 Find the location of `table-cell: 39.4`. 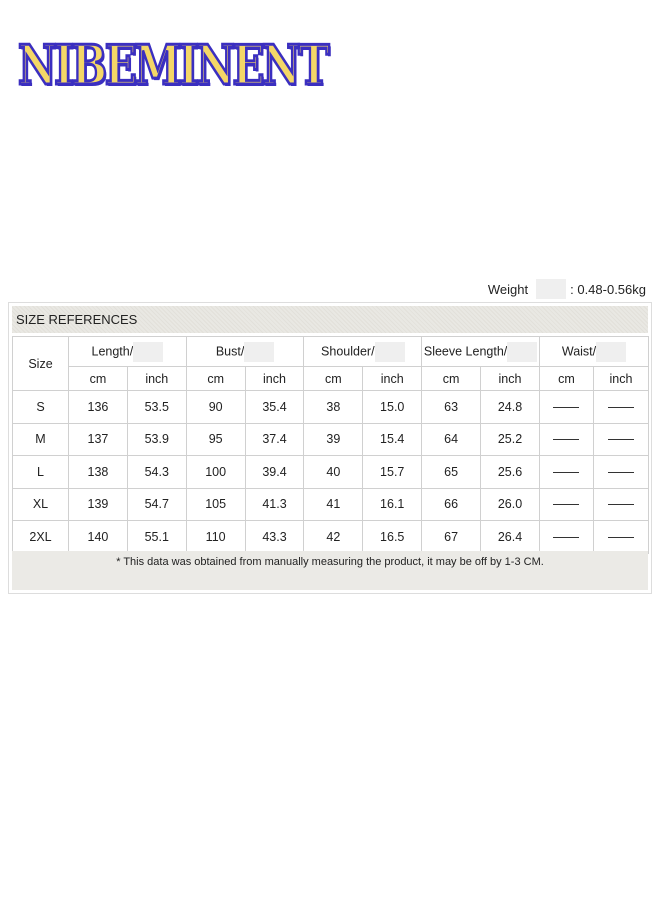

table-cell: 39.4 is located at coordinates (274, 472).